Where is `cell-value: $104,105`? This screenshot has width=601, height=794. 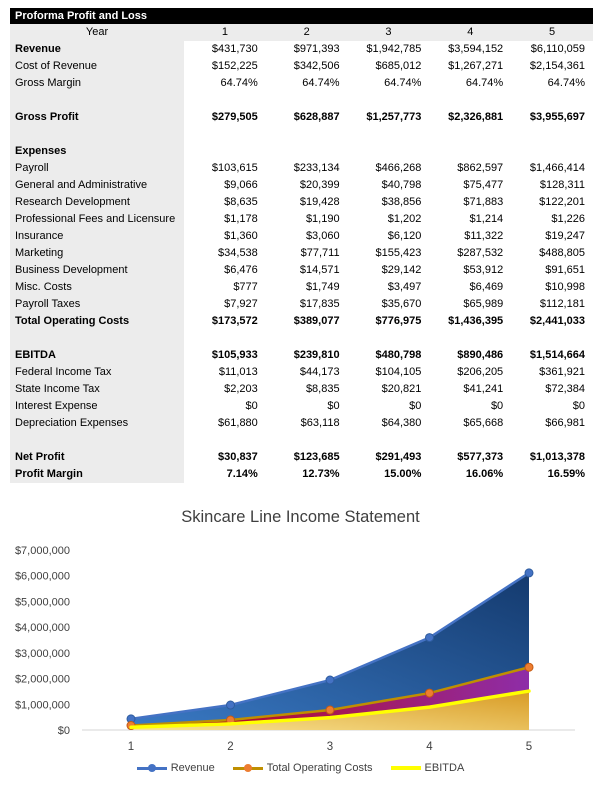
cell-value: $104,105 is located at coordinates (398, 372).